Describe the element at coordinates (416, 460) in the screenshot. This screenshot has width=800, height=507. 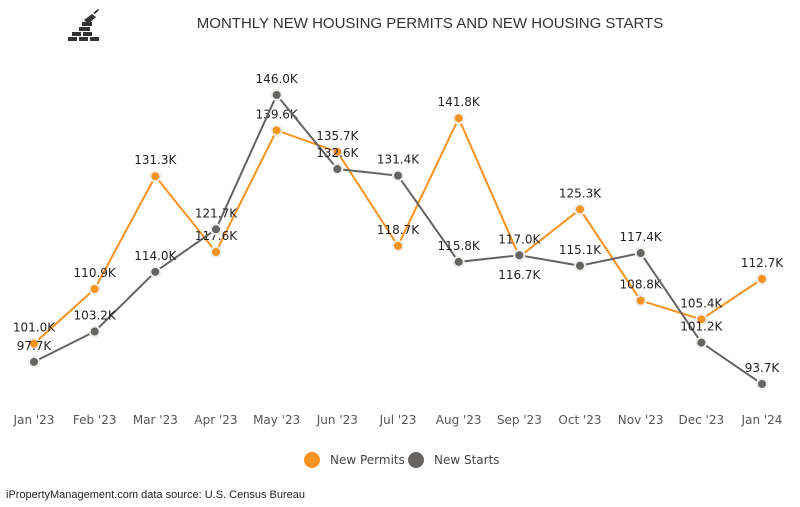
I see `legend-marker-starts` at that location.